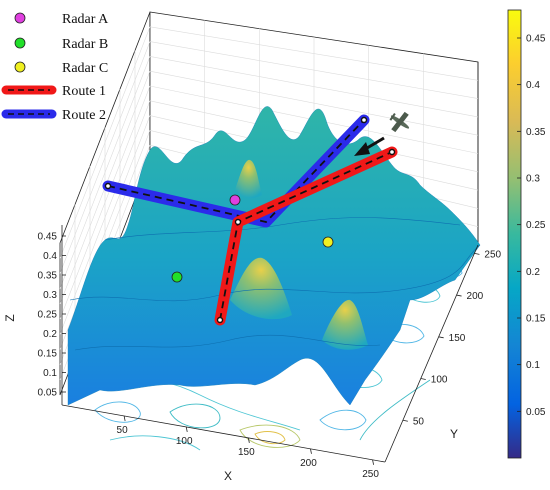 The height and width of the screenshot is (490, 550). I want to click on legend-item-route-2: Route 2, so click(53, 115).